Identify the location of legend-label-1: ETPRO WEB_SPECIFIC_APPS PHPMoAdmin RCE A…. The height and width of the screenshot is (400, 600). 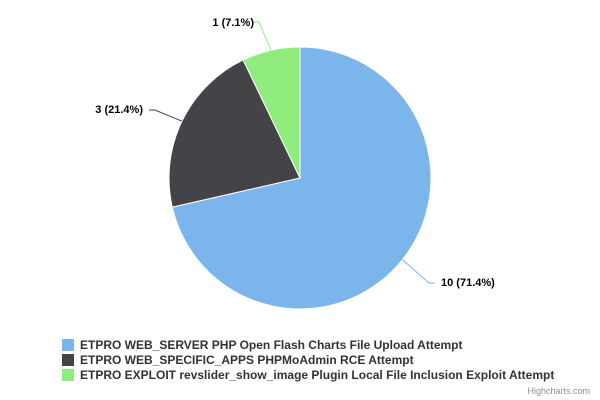
(247, 359).